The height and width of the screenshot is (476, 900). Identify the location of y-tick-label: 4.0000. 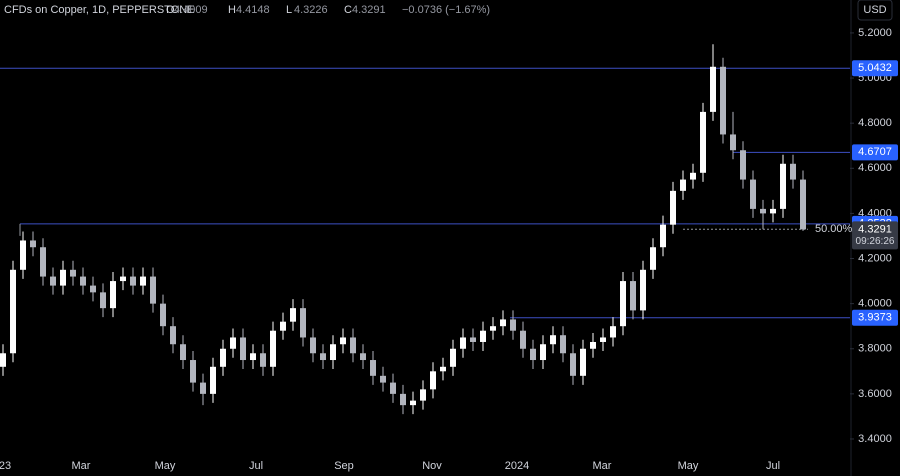
(875, 304).